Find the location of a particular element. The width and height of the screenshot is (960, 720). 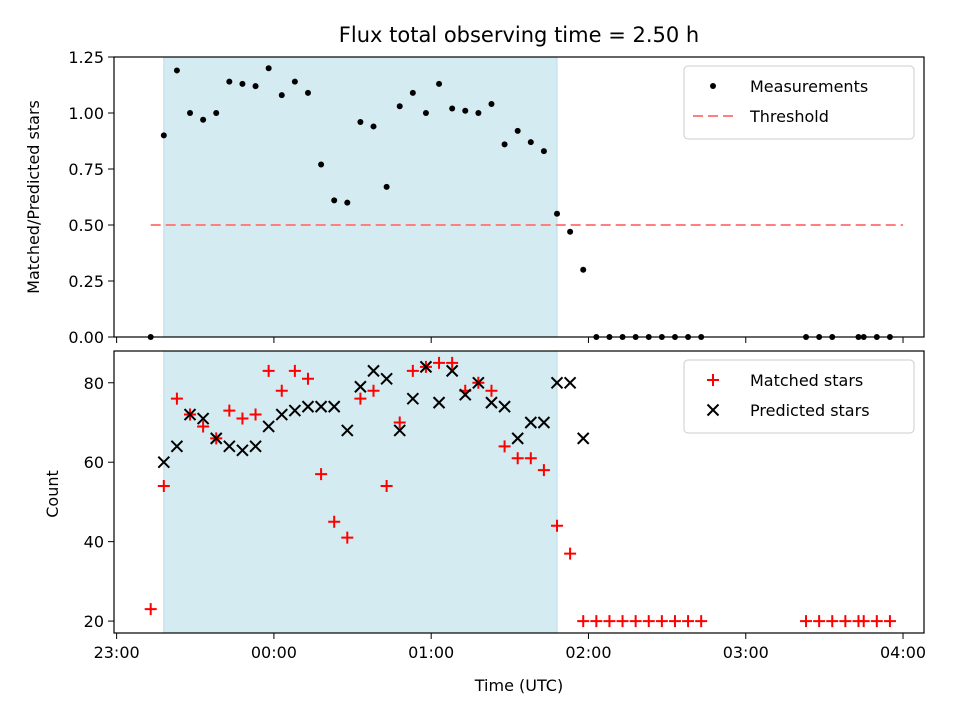

bottom-legend: Matched stars Predicted stars is located at coordinates (799, 396).